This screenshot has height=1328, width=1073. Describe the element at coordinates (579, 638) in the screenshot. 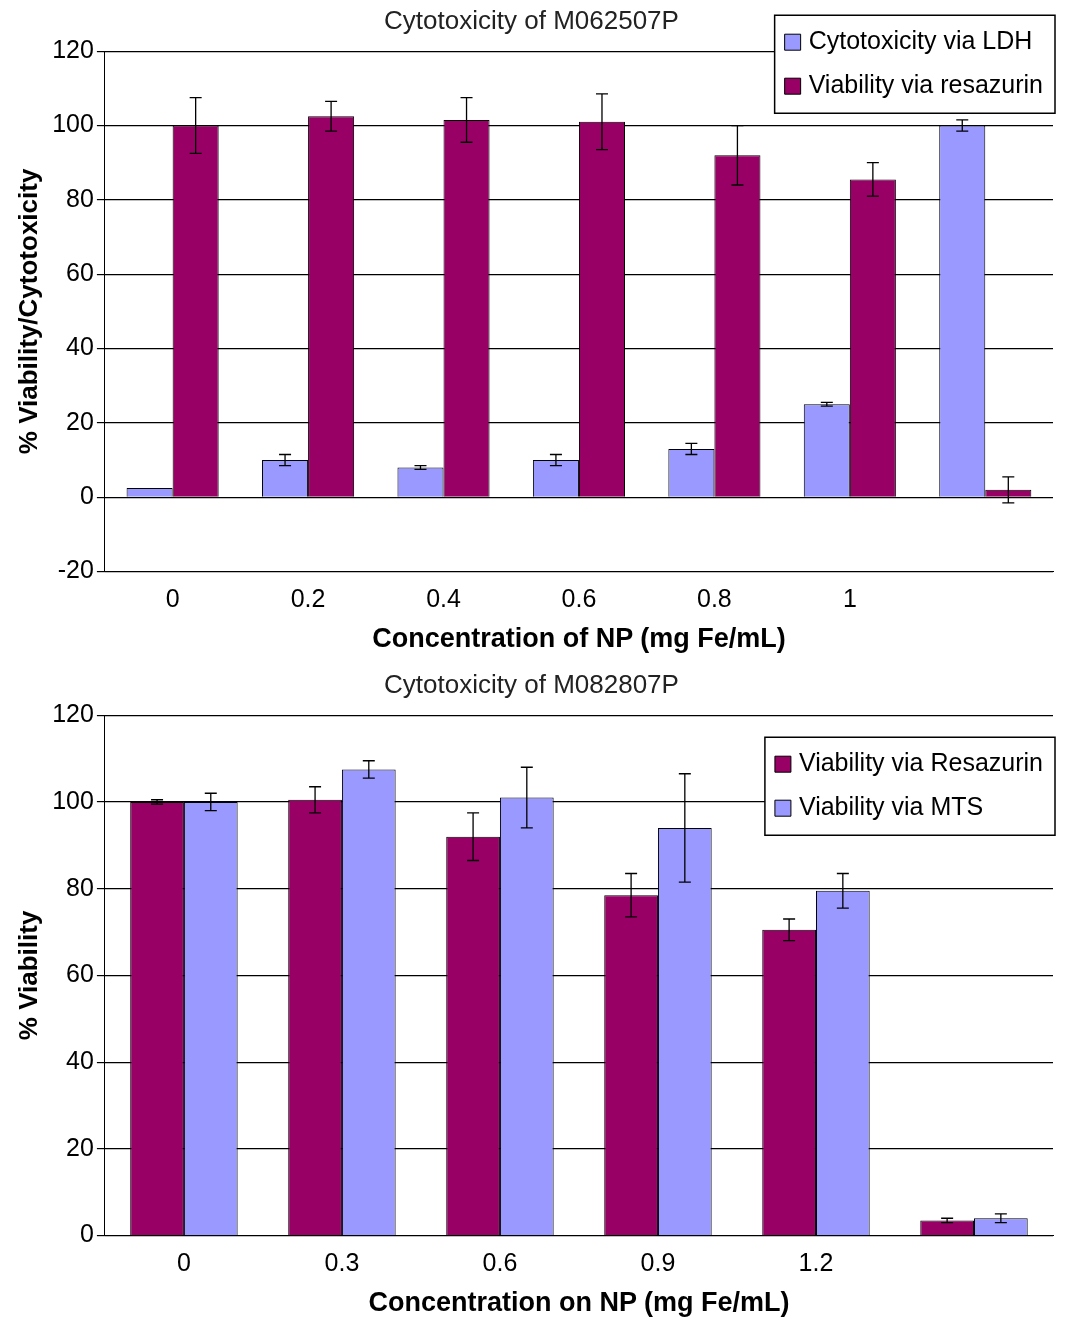

I see `x-axis-title: Concentration of NP (mg Fe/mL)` at that location.